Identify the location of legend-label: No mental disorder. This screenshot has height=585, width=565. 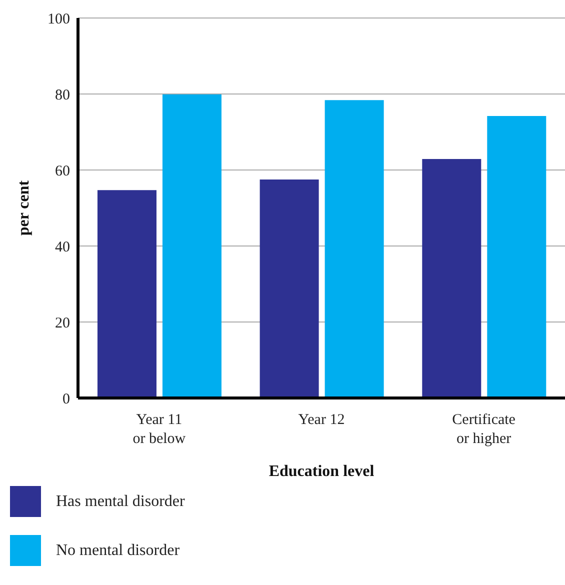
(118, 550).